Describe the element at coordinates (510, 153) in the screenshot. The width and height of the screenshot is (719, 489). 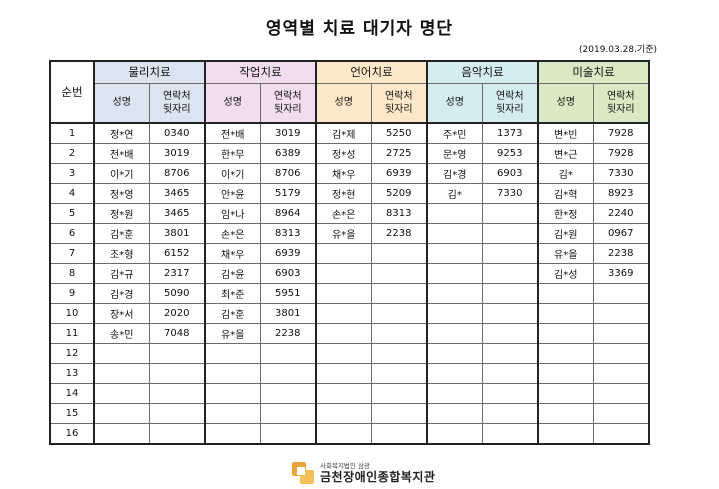
I see `phone-suffix-cell: 9253` at that location.